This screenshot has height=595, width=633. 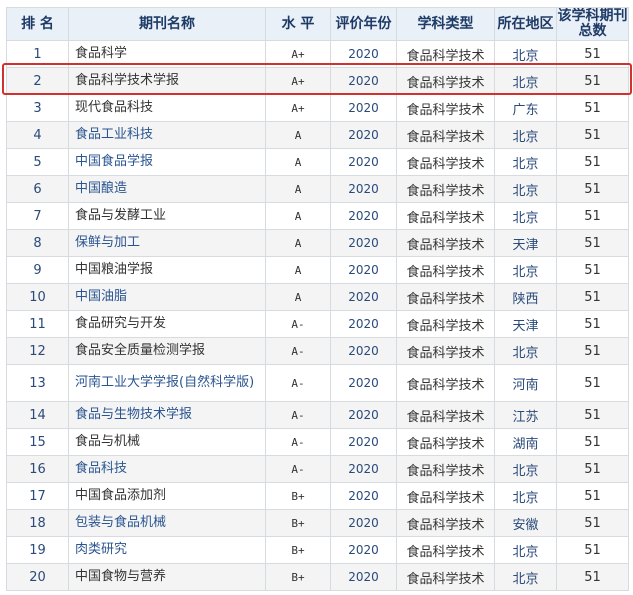 I want to click on rank-cell: 18, so click(x=37, y=523).